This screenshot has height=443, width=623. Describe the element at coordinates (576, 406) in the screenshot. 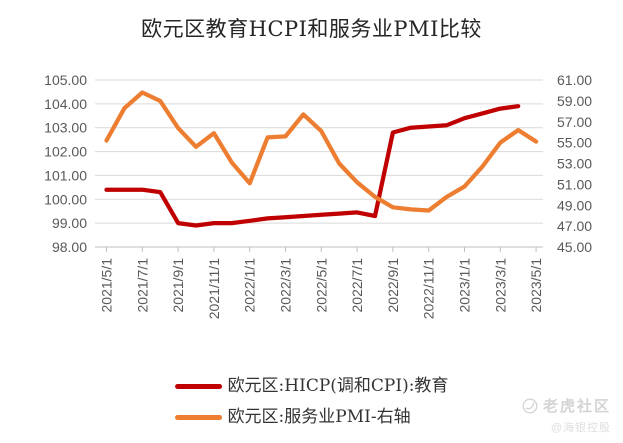

I see `watermark-brand: 老虎社区` at that location.